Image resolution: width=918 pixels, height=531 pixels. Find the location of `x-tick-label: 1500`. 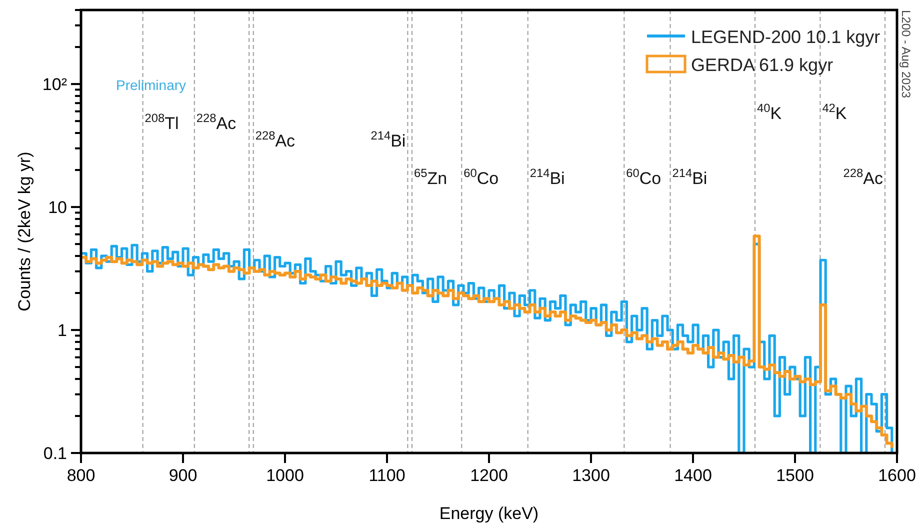

x-tick-label: 1500 is located at coordinates (795, 475).